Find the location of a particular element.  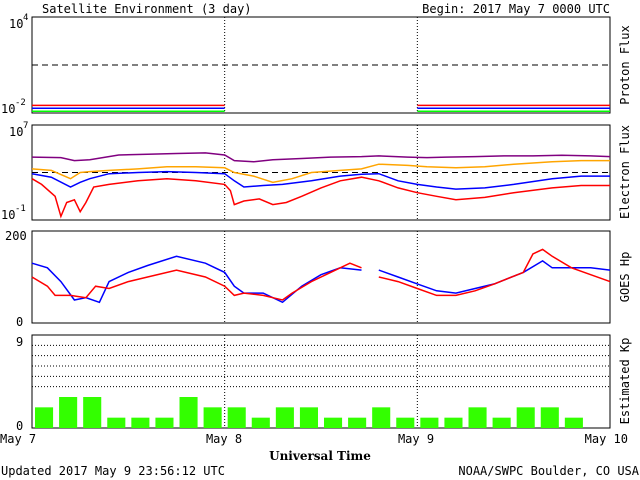

proton-panel-label: Proton Flux is located at coordinates (625, 64).